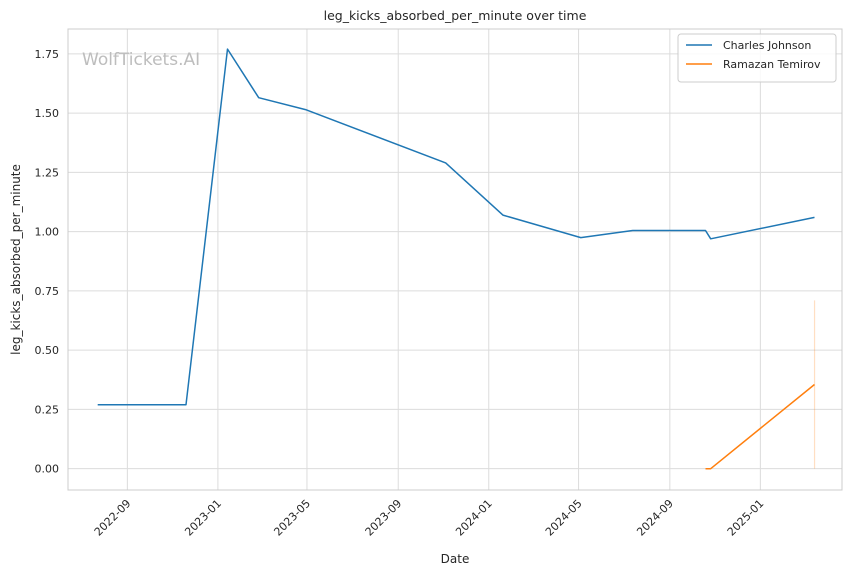 This screenshot has width=852, height=575. Describe the element at coordinates (455, 15) in the screenshot. I see `chart-title: leg_kicks_absorbed_per_minute over time` at that location.